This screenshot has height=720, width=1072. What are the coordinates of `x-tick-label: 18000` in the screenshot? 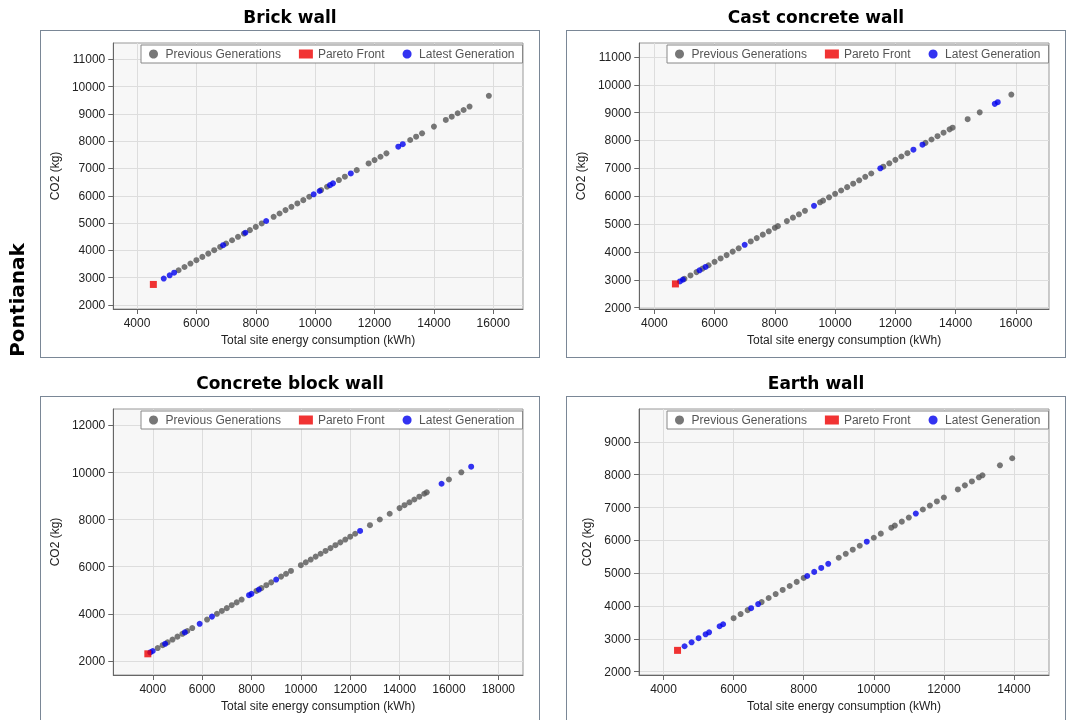 It's located at (498, 689).